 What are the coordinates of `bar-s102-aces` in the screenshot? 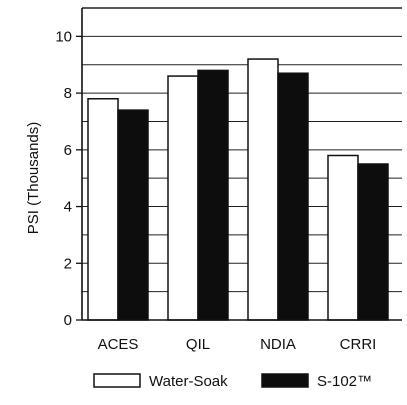 It's located at (133, 215).